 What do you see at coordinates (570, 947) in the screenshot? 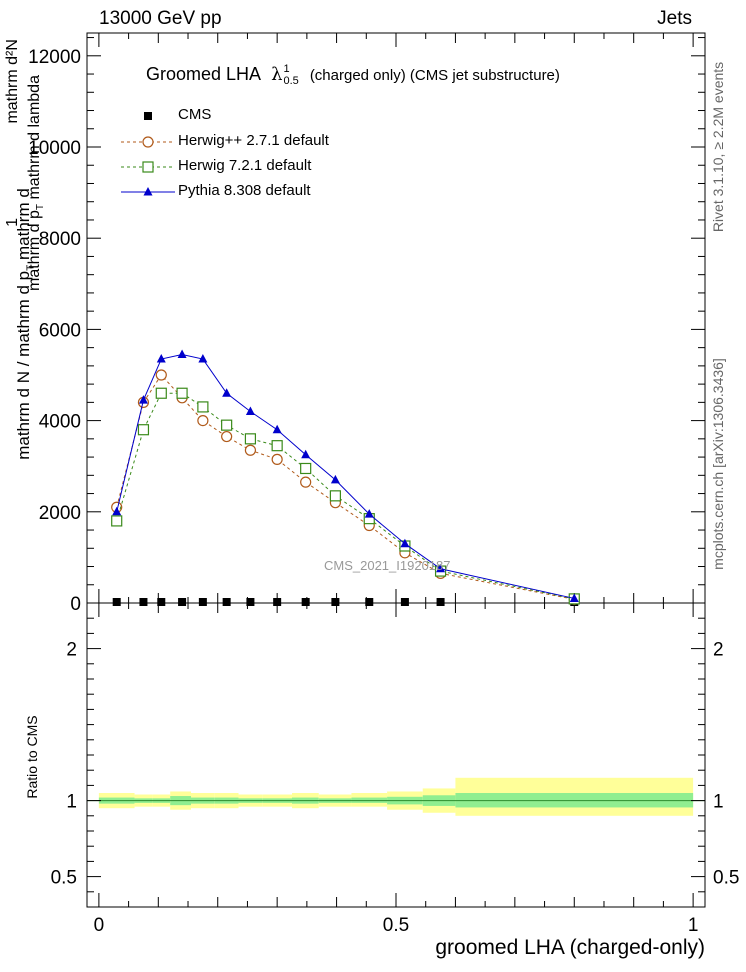
I see `x-axis-label: groomed LHA (charged-only)` at bounding box center [570, 947].